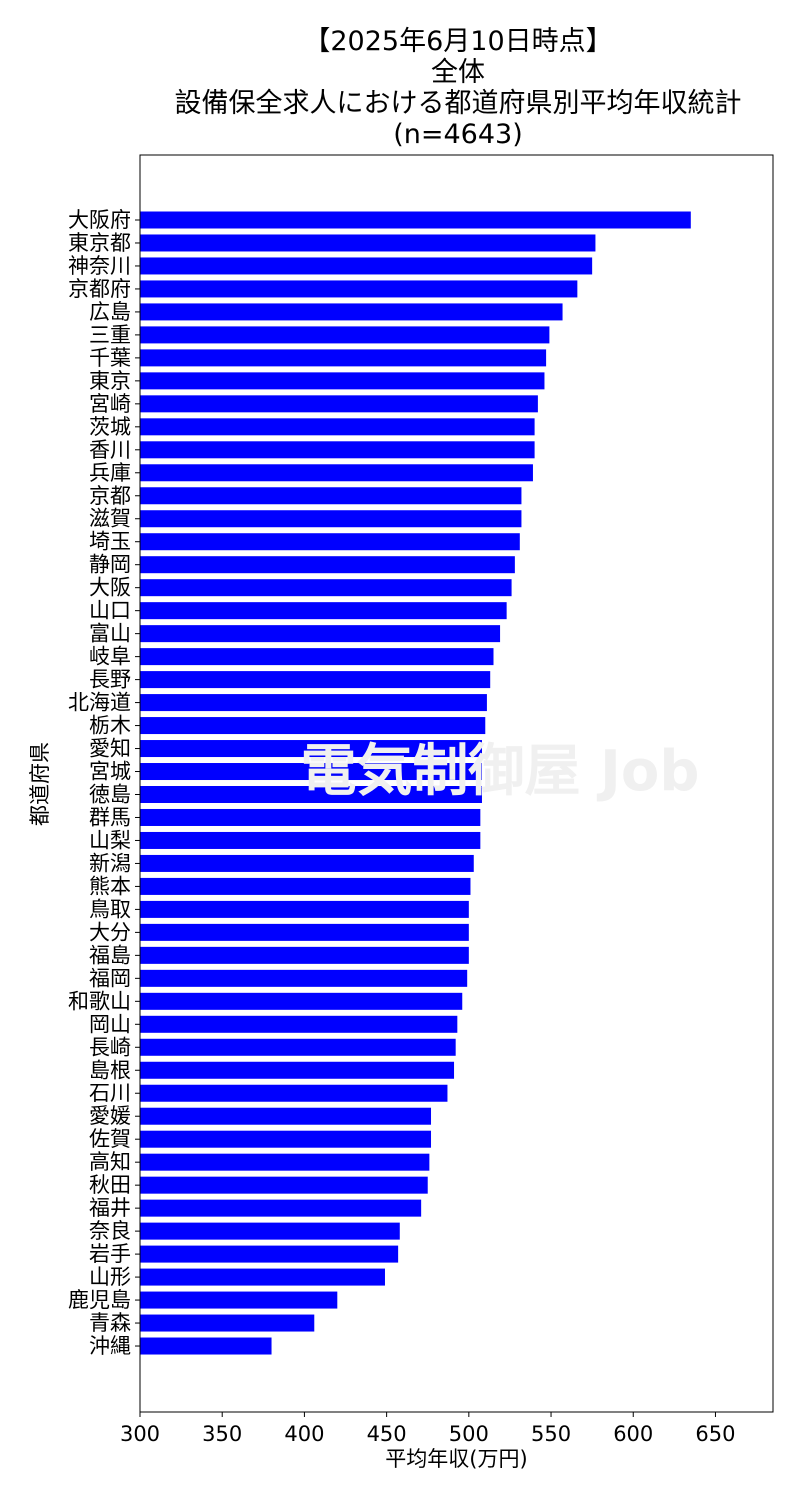 This screenshot has height=1500, width=800. What do you see at coordinates (458, 134) in the screenshot?
I see `chart-title-line-4: (n=4643)` at bounding box center [458, 134].